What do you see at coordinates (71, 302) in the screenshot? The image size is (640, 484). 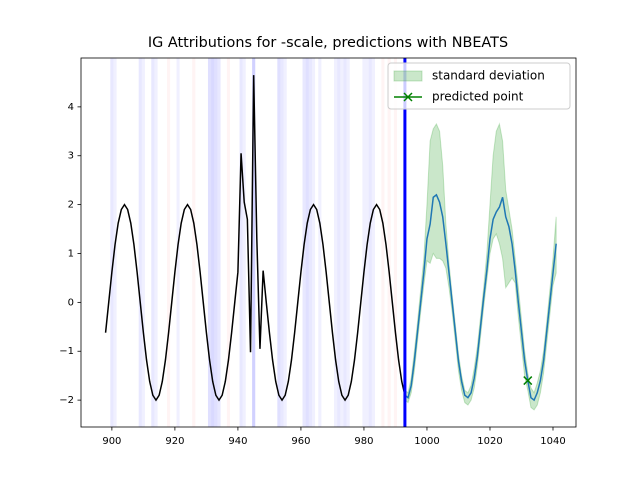 I see `y-tick-label: 0` at bounding box center [71, 302].